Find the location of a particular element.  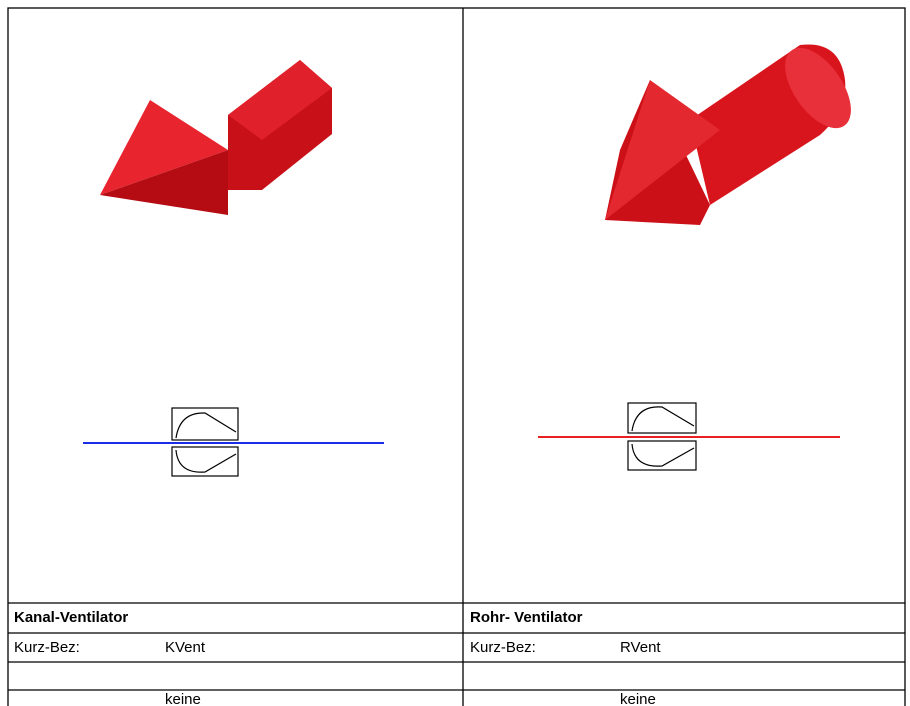

value: KVent is located at coordinates (185, 647).